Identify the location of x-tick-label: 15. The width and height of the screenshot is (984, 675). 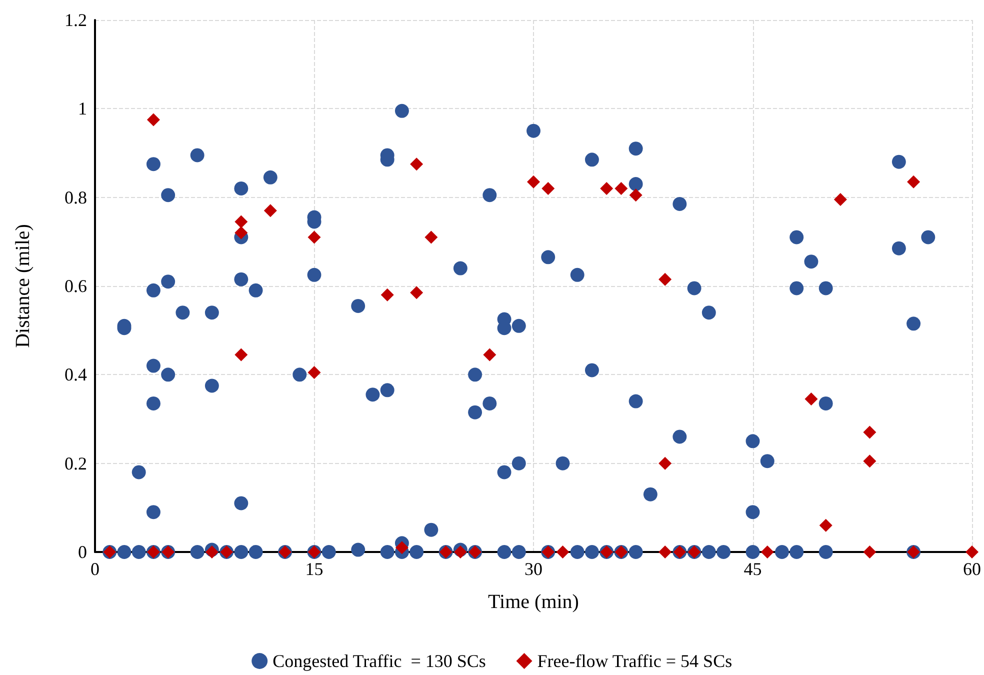
(314, 569).